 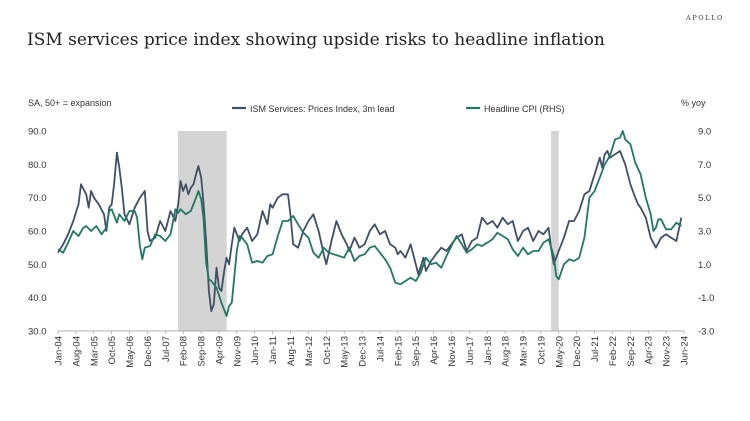 I want to click on x-tick-label: Dec-13, so click(x=363, y=351).